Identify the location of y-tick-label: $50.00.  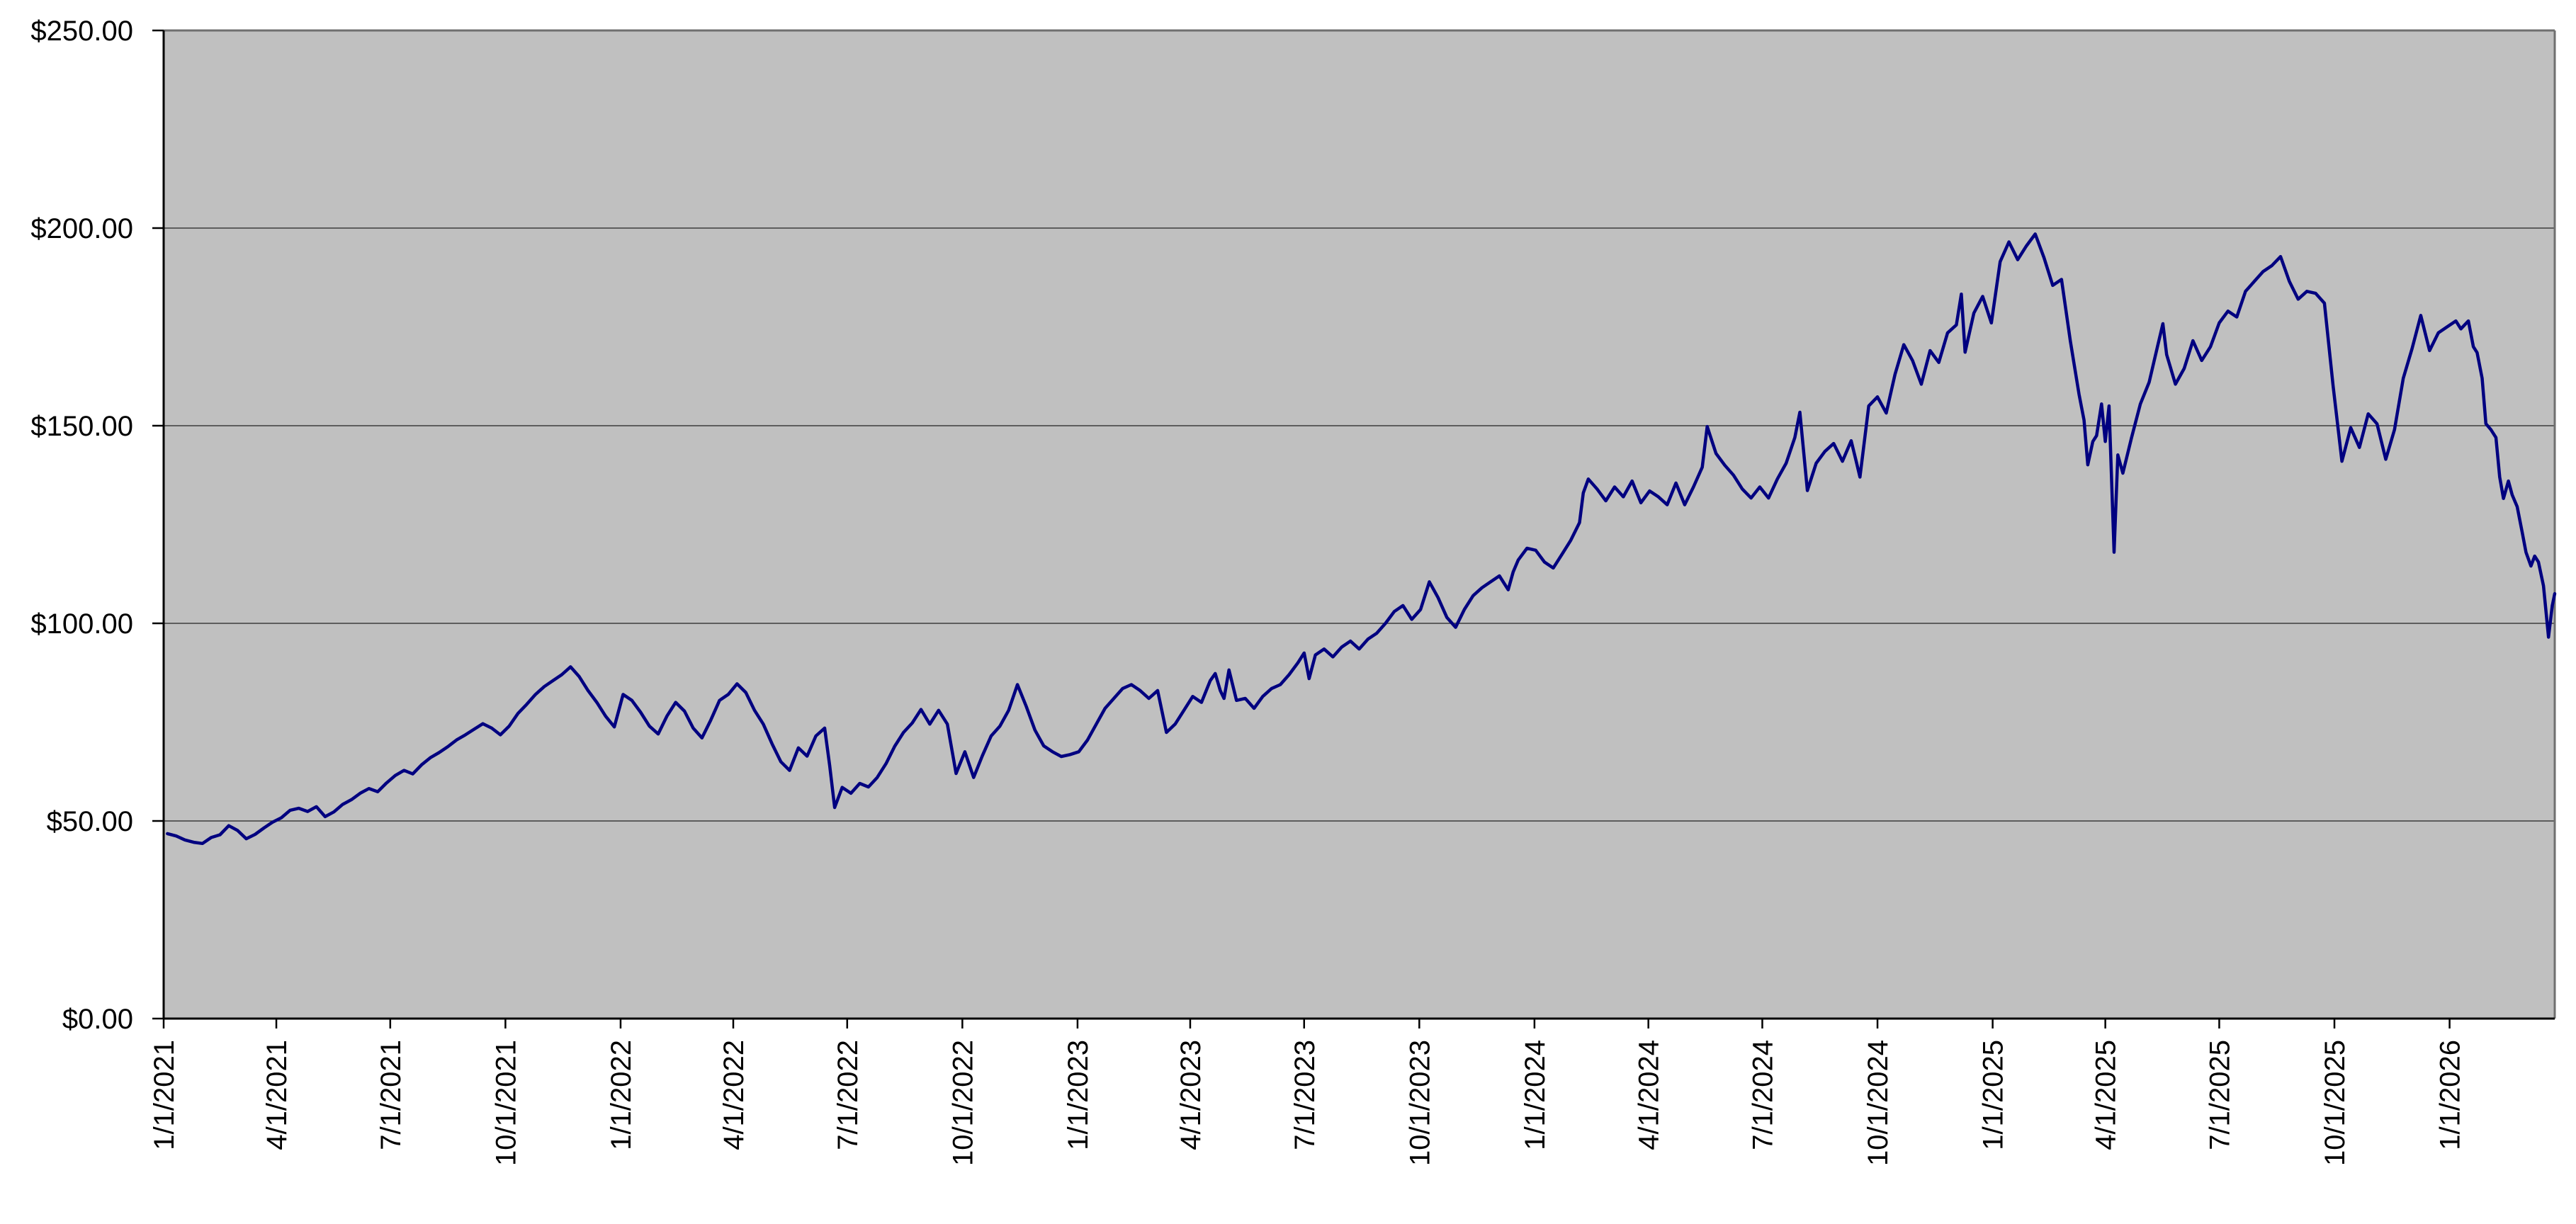
(90, 821).